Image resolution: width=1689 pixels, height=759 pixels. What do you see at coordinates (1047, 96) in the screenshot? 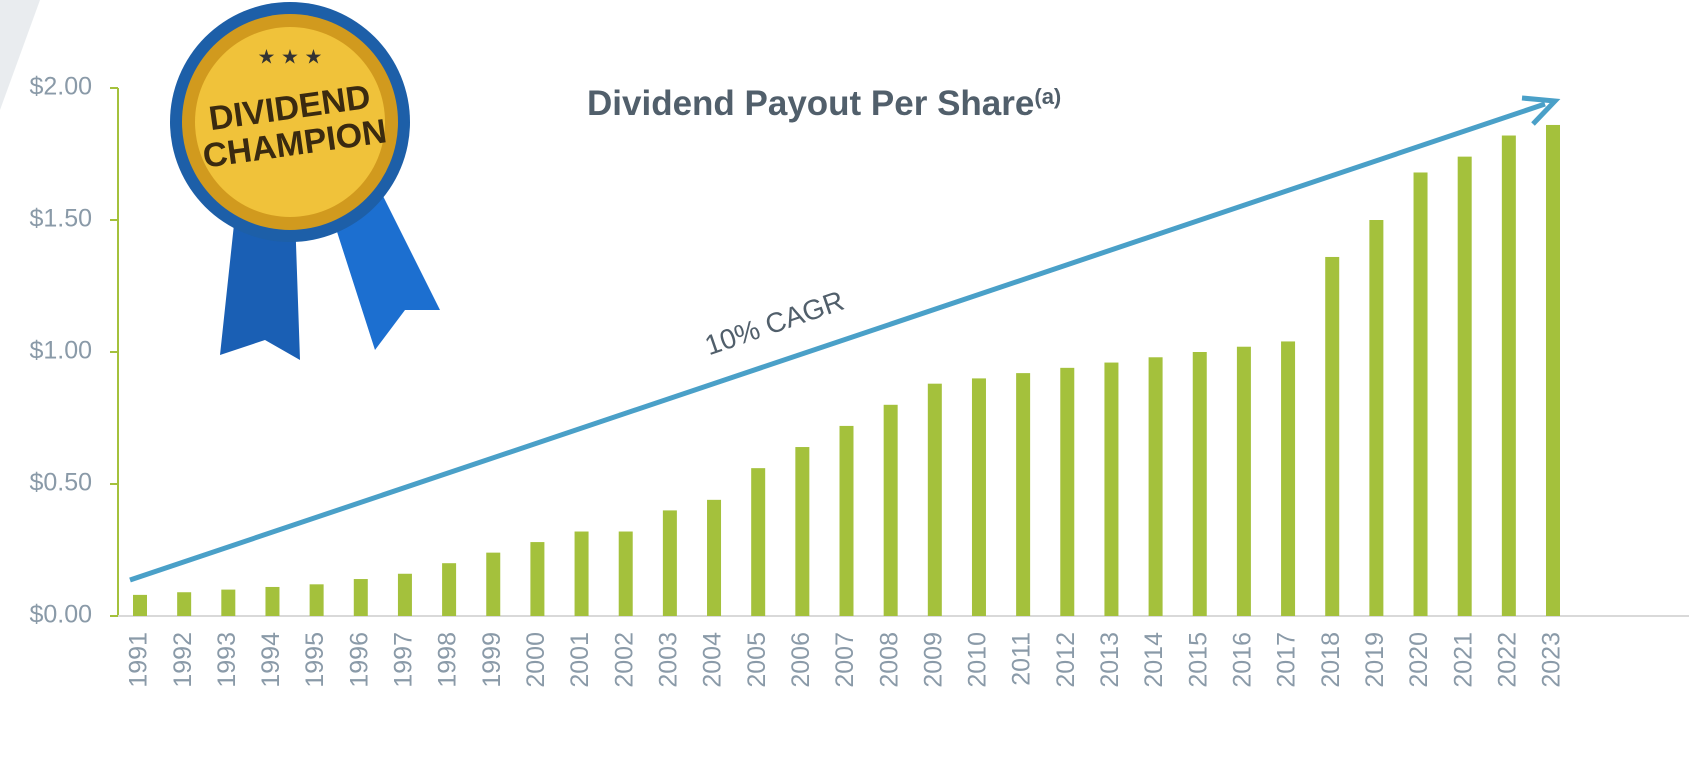
I see `title-note: (a)` at bounding box center [1047, 96].